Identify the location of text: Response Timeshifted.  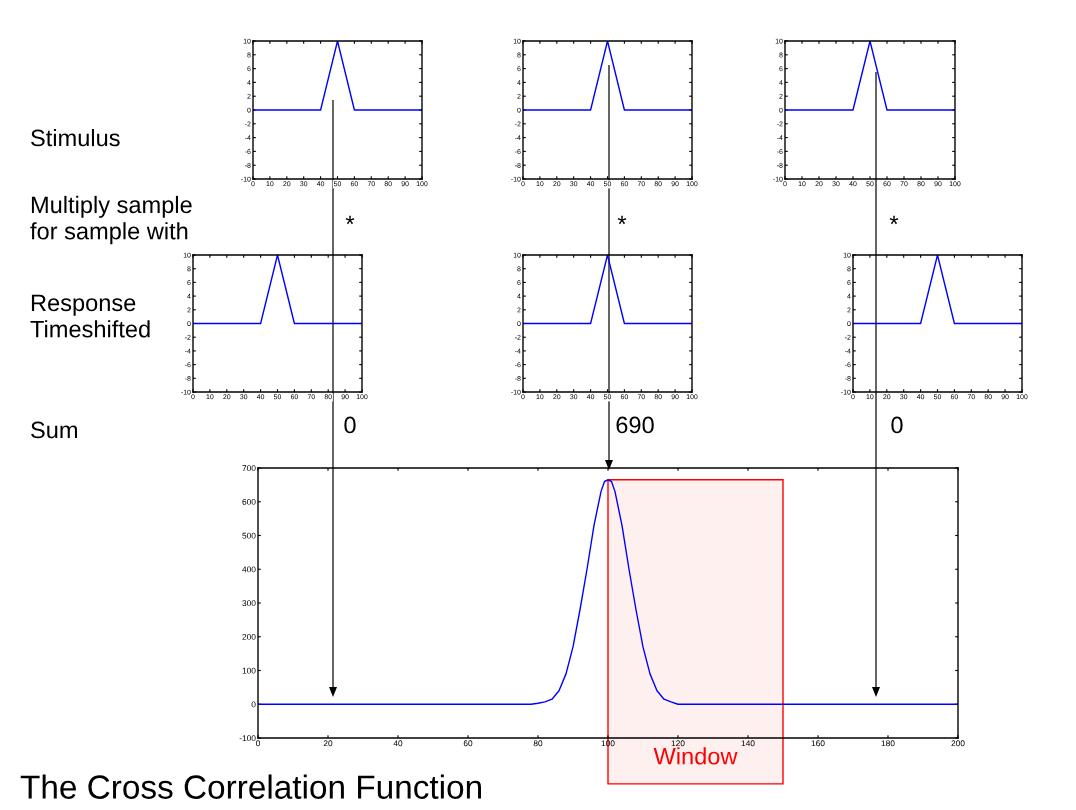
(90, 316).